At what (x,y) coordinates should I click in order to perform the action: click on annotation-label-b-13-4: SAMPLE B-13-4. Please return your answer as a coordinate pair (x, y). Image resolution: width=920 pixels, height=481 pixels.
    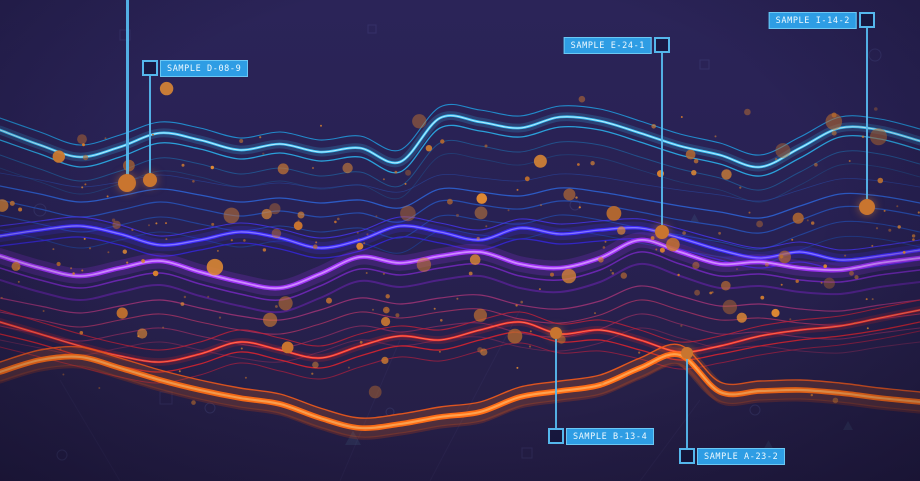
    Looking at the image, I should click on (610, 436).